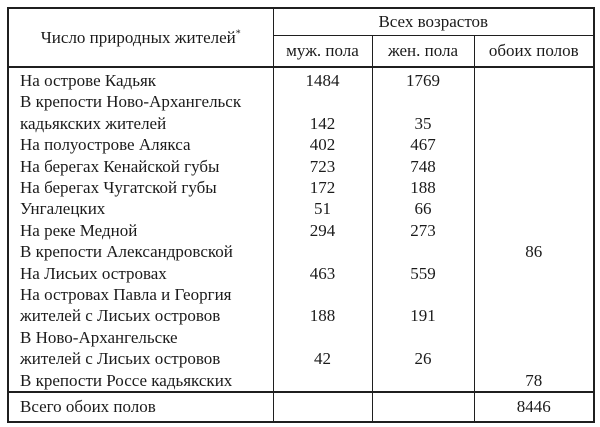  What do you see at coordinates (322, 316) in the screenshot?
I see `male-count: 188` at bounding box center [322, 316].